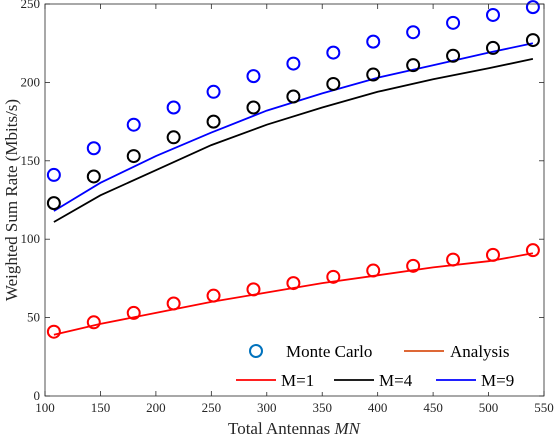 Image resolution: width=560 pixels, height=440 pixels. What do you see at coordinates (31, 238) in the screenshot?
I see `y-tick-label: 100` at bounding box center [31, 238].